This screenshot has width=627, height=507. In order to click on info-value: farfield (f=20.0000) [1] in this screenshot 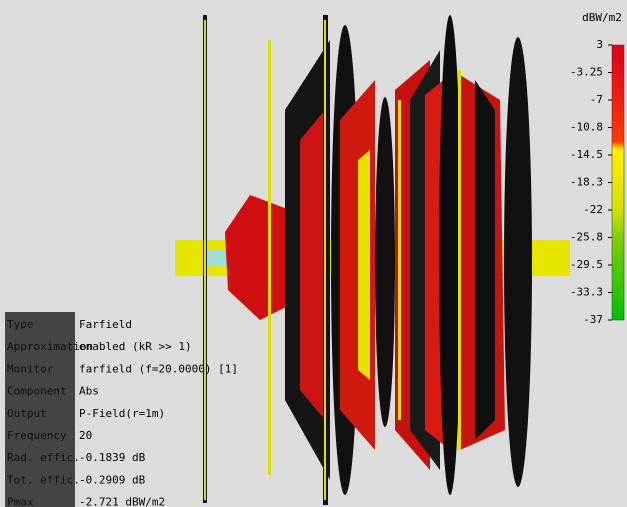, I will do `click(158, 368)`.